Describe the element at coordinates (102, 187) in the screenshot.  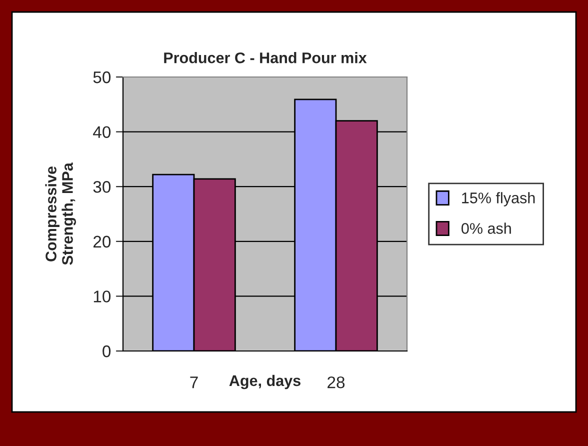
I see `y-tick-label: 30` at that location.